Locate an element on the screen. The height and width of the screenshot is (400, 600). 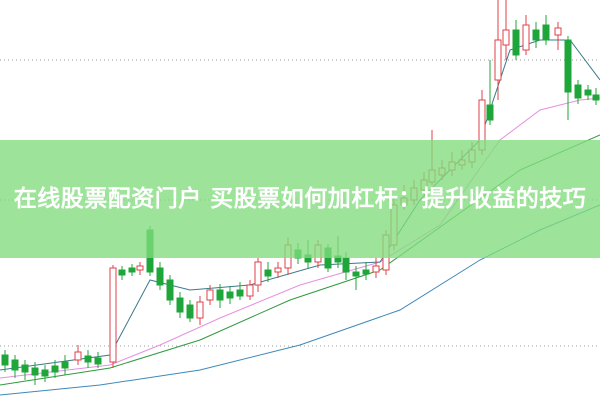
article-title: 在线股票配资门户 买股票如何加杠杆：提升收益的技巧 is located at coordinates (300, 199).